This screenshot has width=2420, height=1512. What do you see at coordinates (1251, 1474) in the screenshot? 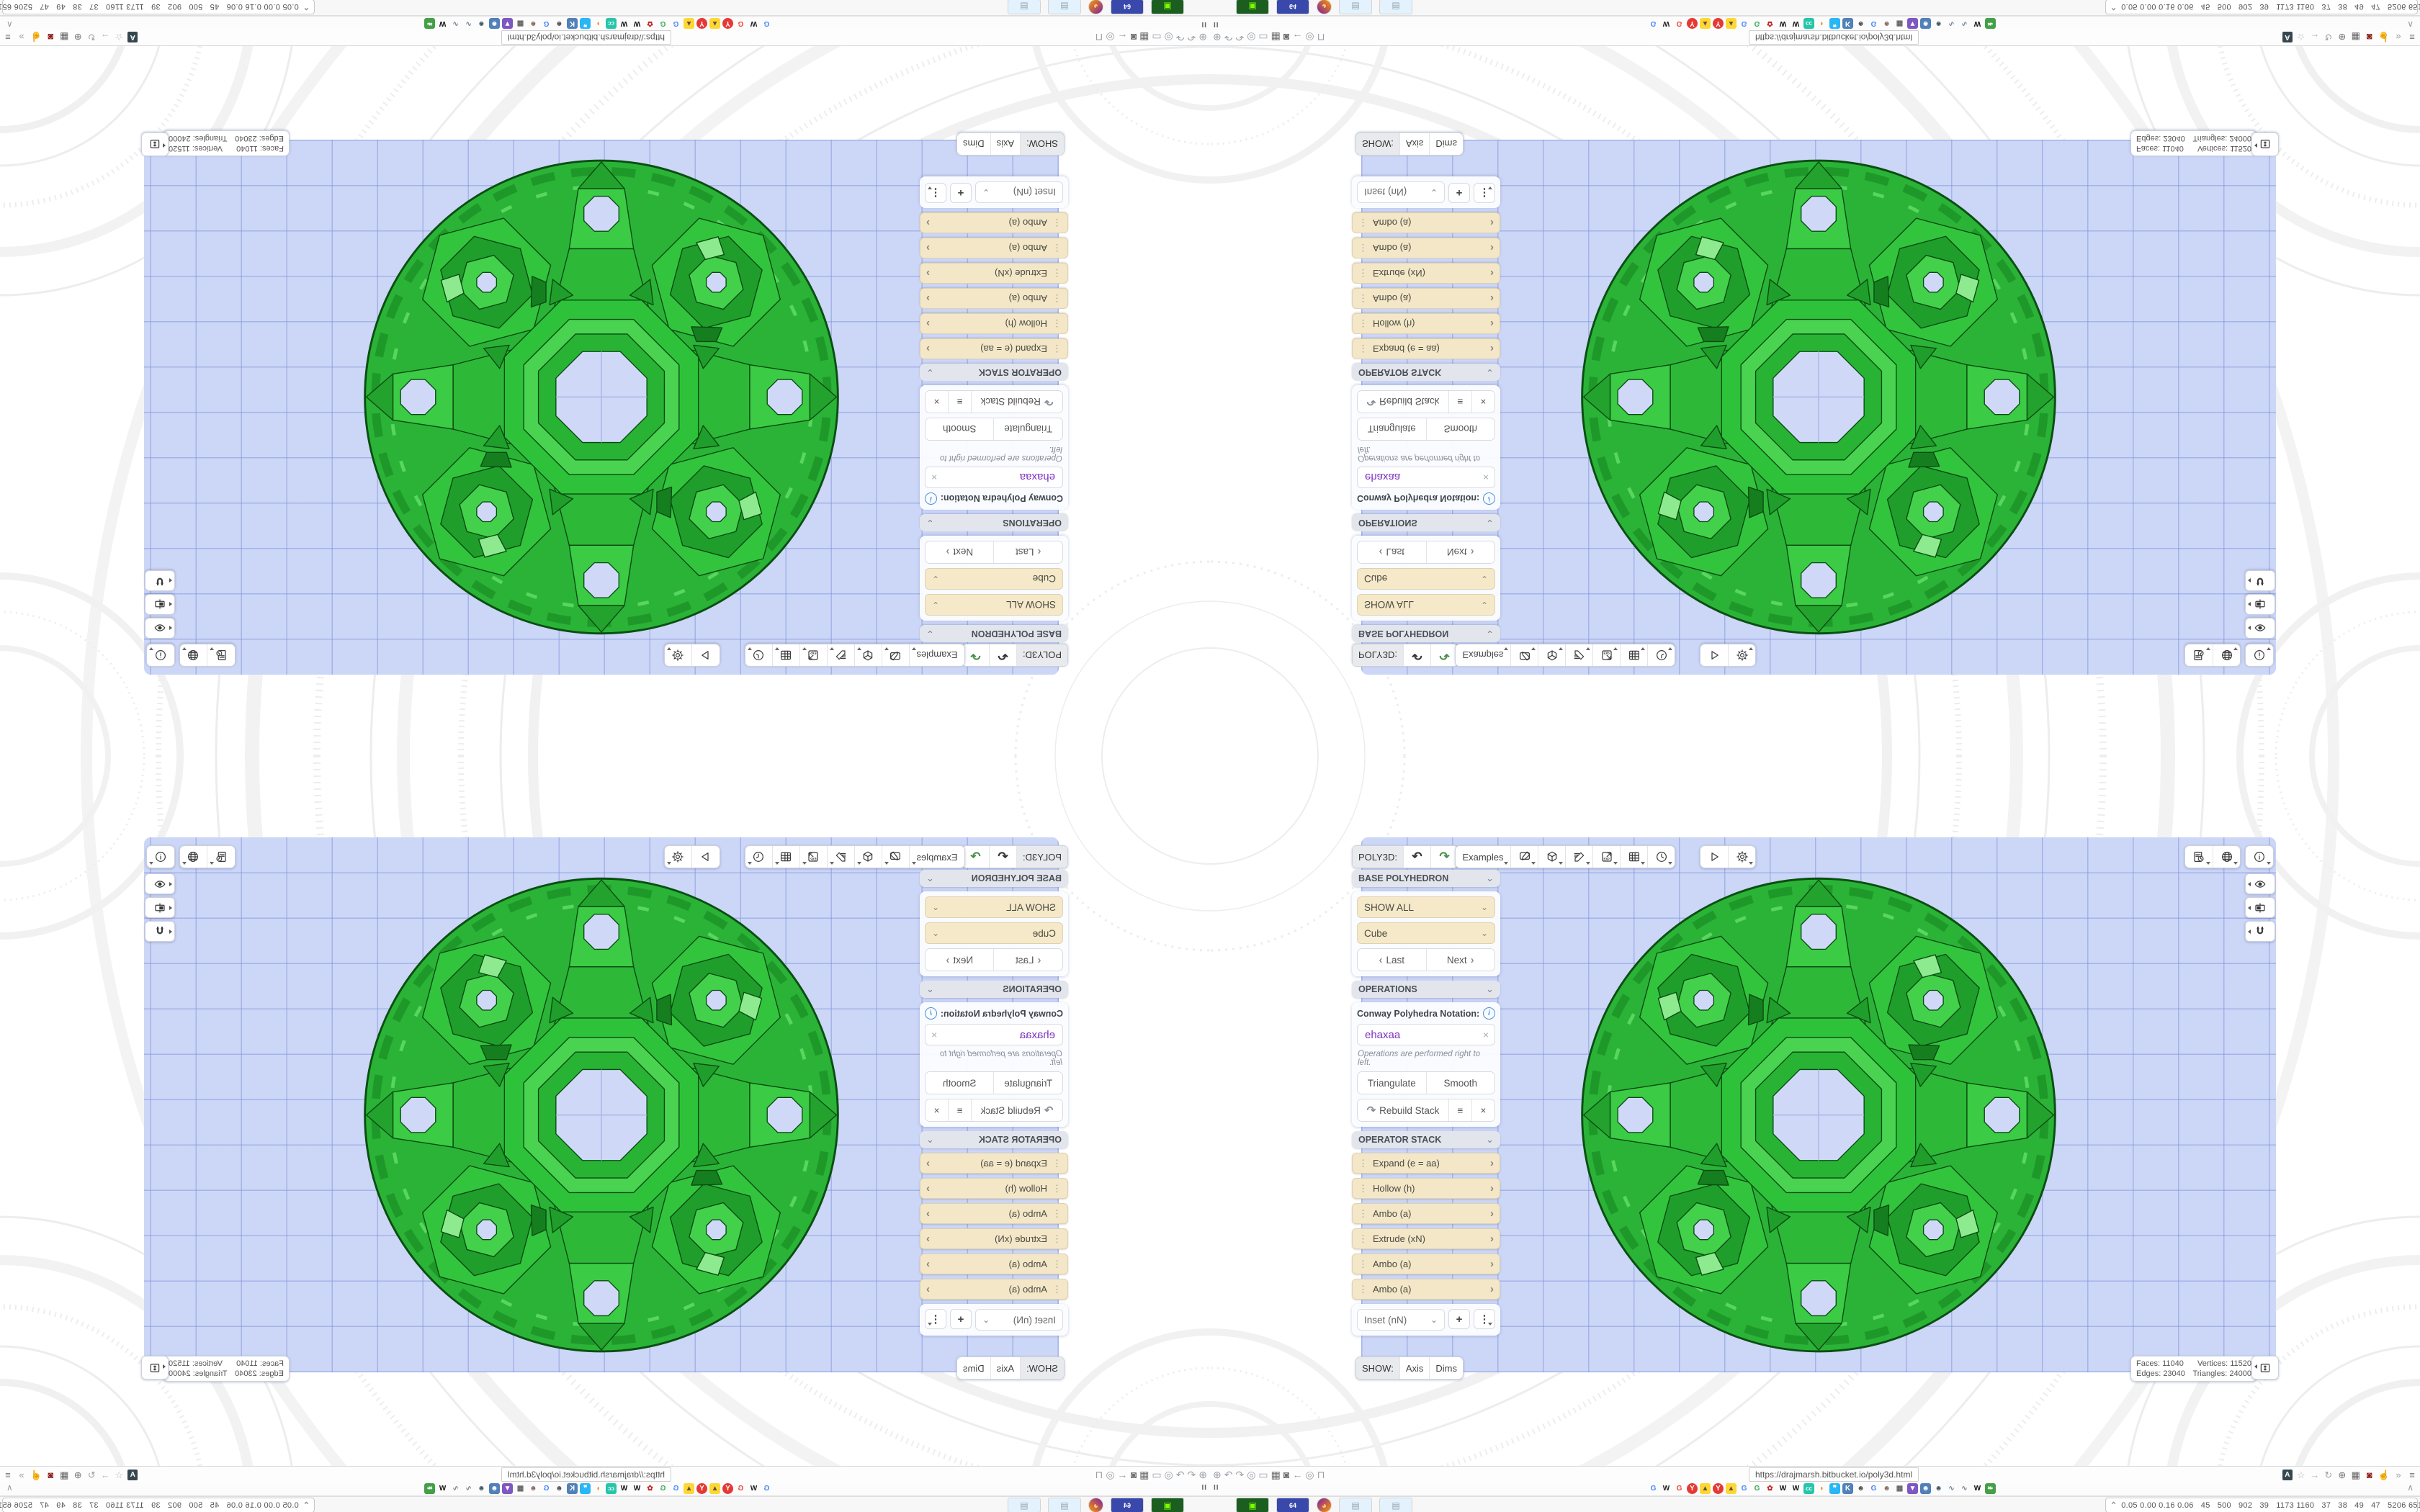
I see `target-icon: ◎` at bounding box center [1251, 1474].